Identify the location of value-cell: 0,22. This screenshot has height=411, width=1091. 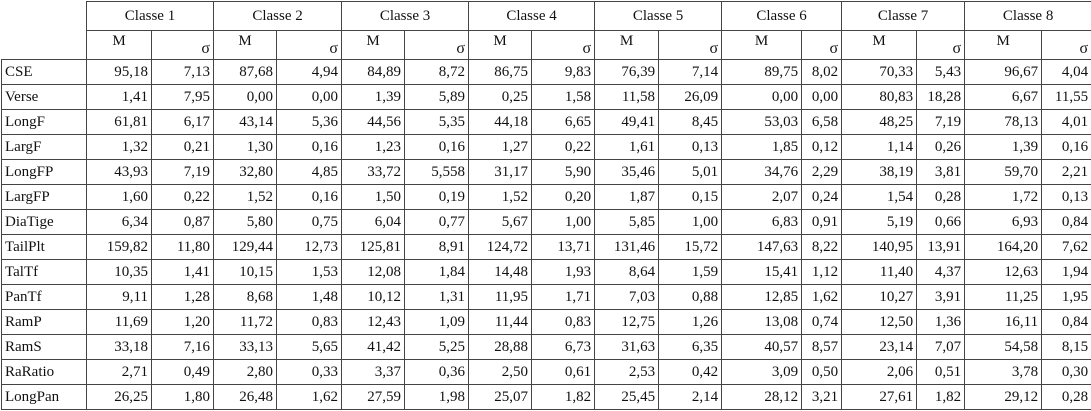
(563, 147).